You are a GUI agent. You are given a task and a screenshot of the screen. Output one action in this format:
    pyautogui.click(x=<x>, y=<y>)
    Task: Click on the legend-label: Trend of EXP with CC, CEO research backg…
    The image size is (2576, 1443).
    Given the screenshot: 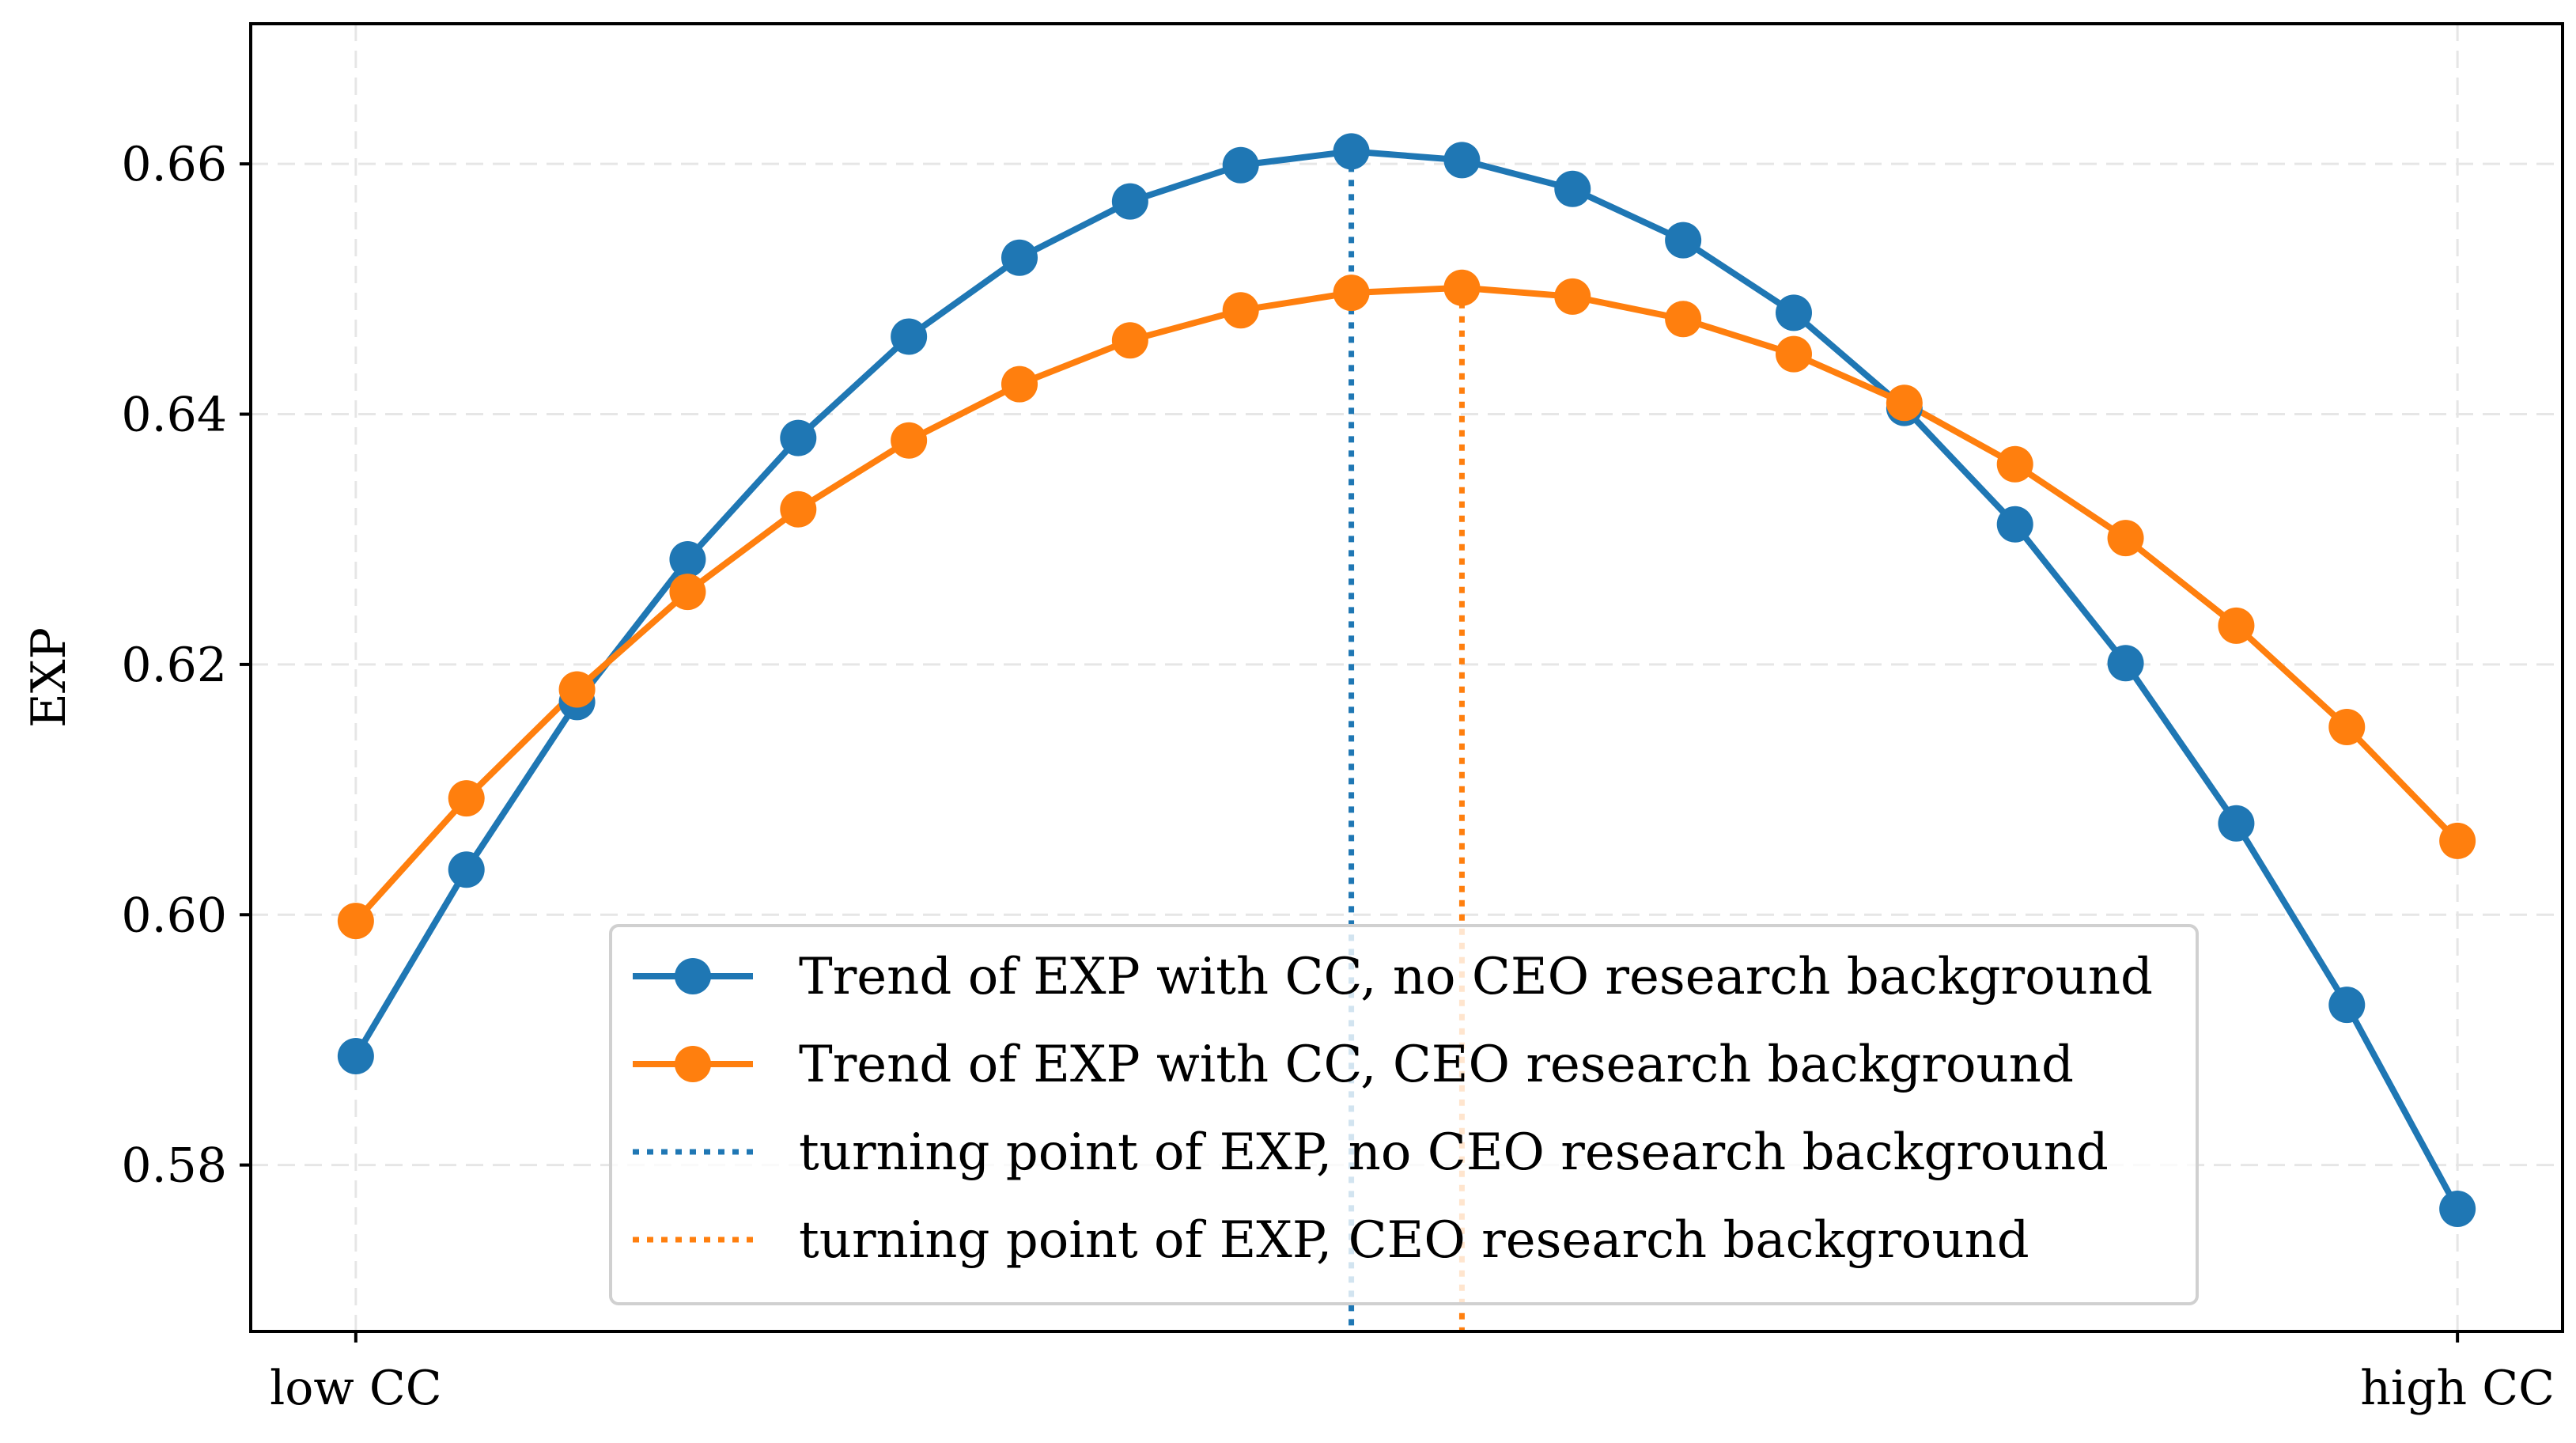 What is the action you would take?
    pyautogui.click(x=1437, y=1065)
    